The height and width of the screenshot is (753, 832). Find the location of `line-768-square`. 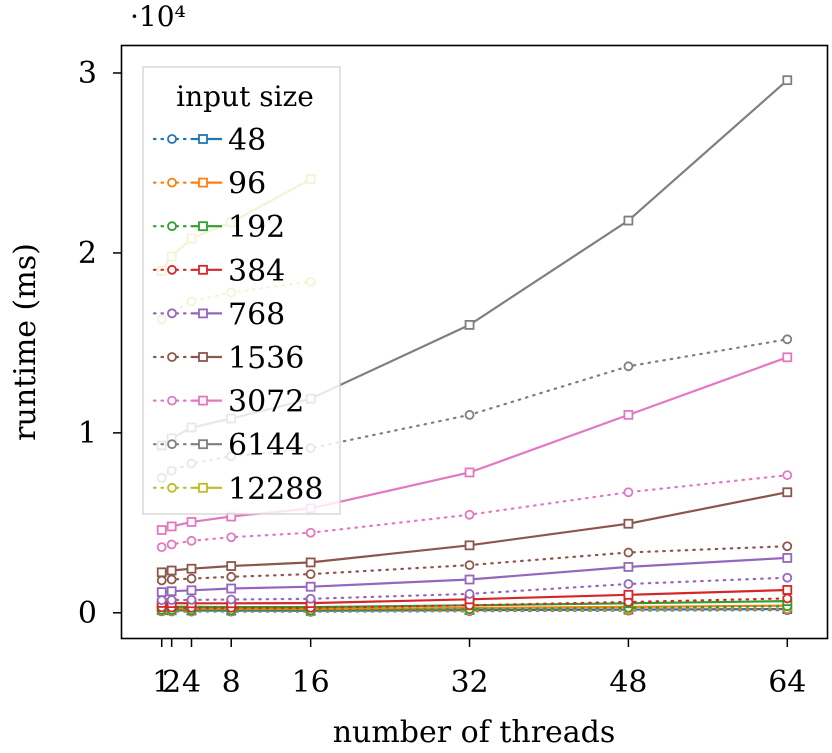

line-768-square is located at coordinates (474, 575).